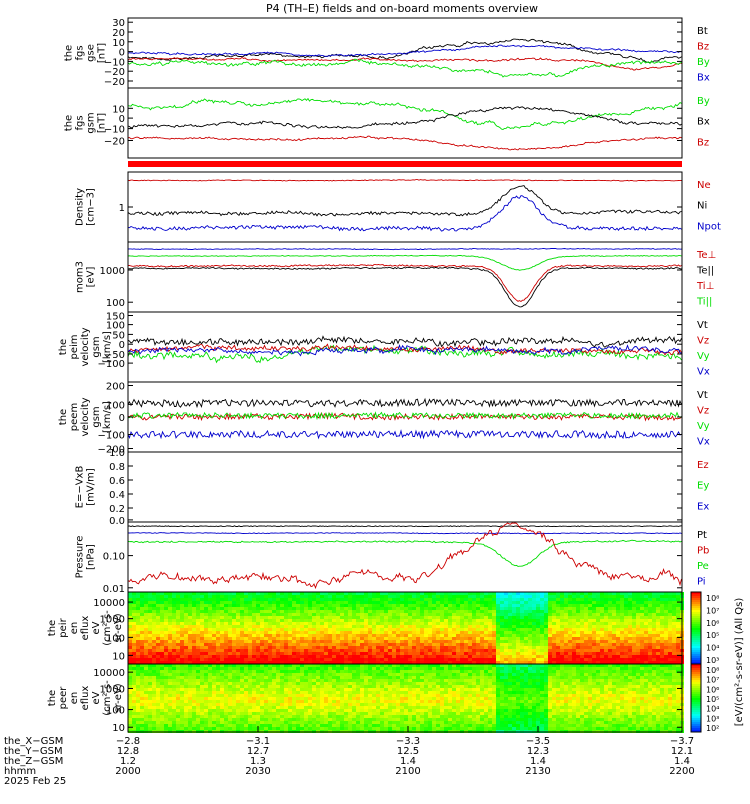 The width and height of the screenshot is (750, 804). Describe the element at coordinates (91, 557) in the screenshot. I see `ylabel-line: [nPa]` at that location.